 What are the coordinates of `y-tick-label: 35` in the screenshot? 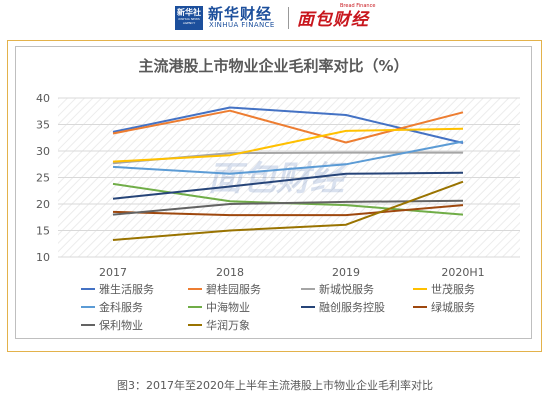 It's located at (43, 125).